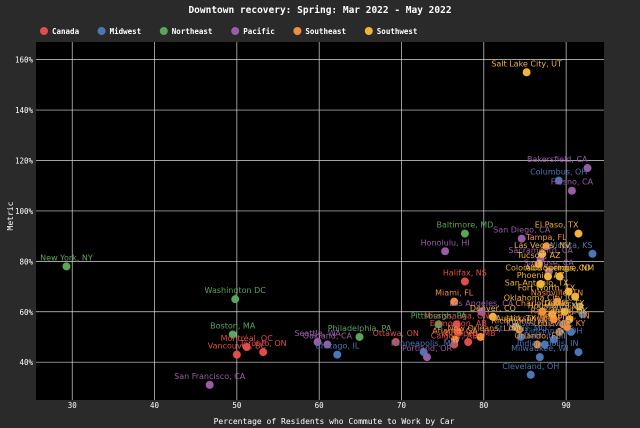 This screenshot has height=428, width=640. What do you see at coordinates (465, 273) in the screenshot?
I see `point-label: Halifax, NS` at bounding box center [465, 273].